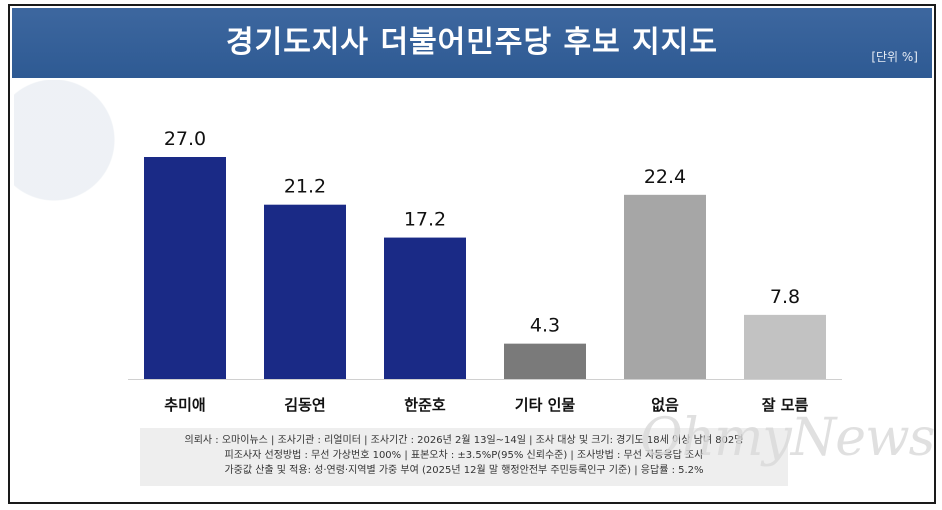 Image resolution: width=942 pixels, height=510 pixels. Describe the element at coordinates (785, 297) in the screenshot. I see `value-label-5: 7.8` at that location.